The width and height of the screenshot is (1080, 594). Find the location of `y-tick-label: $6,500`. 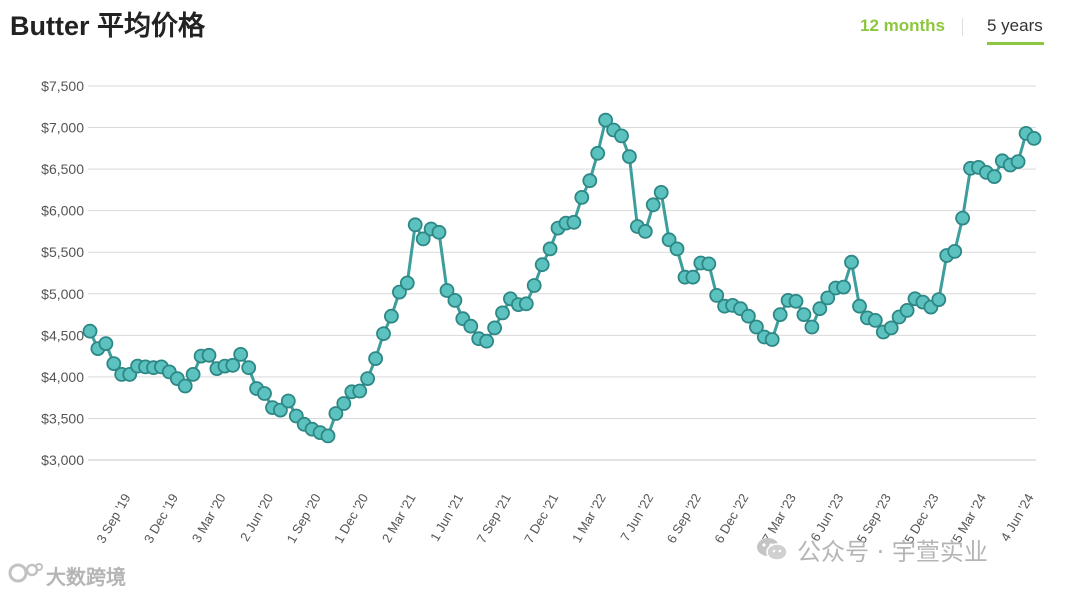

y-tick-label: $6,500 is located at coordinates (62, 169).